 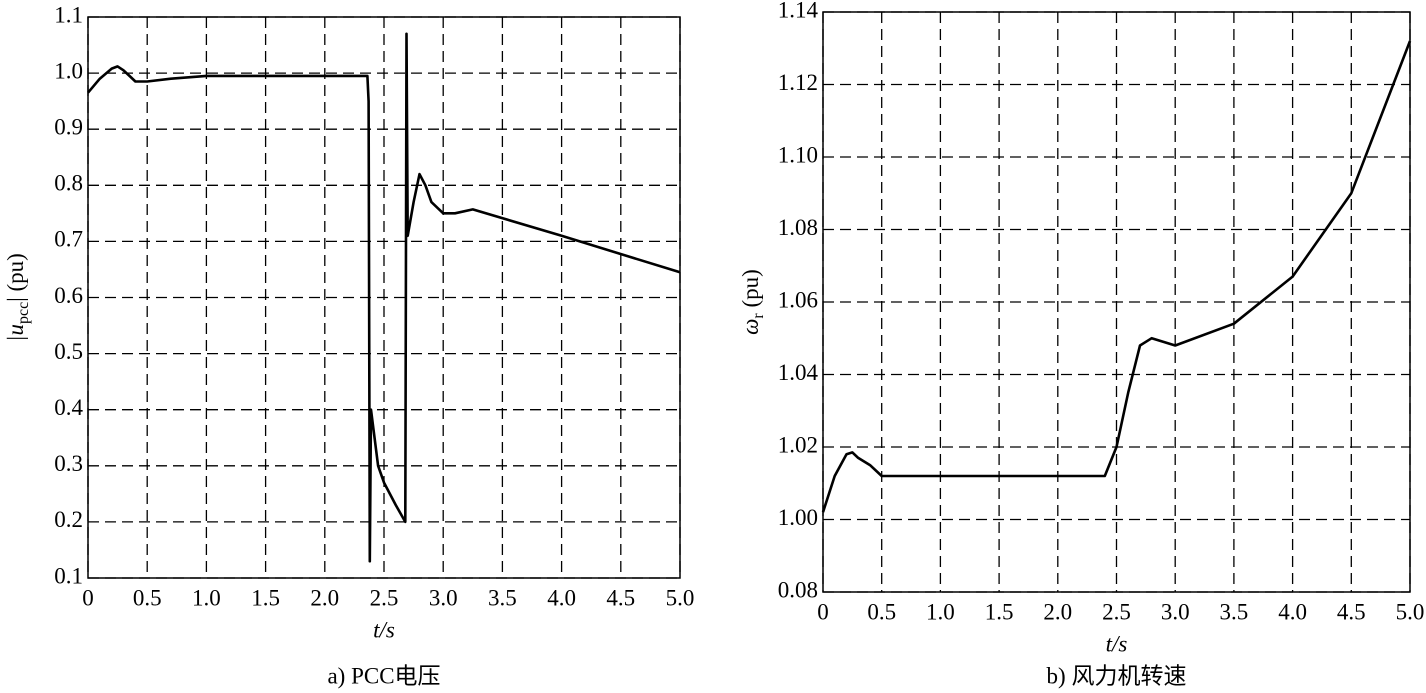 I want to click on y-axis-label-part: pcc, so click(x=23, y=313).